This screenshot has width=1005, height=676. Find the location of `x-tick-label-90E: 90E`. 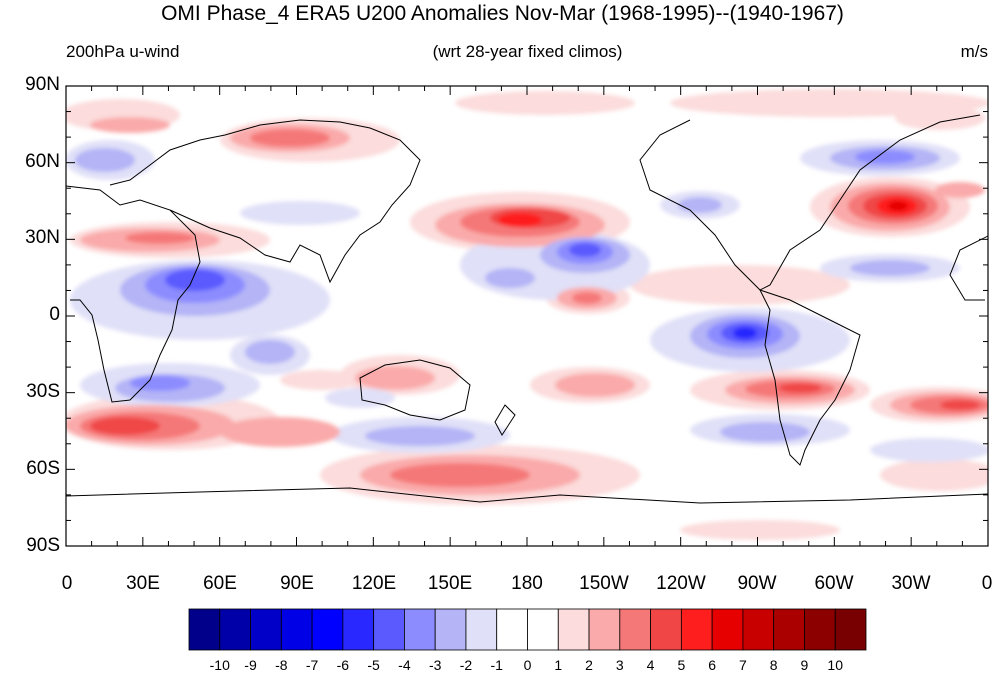

x-tick-label-90E: 90E is located at coordinates (297, 583).